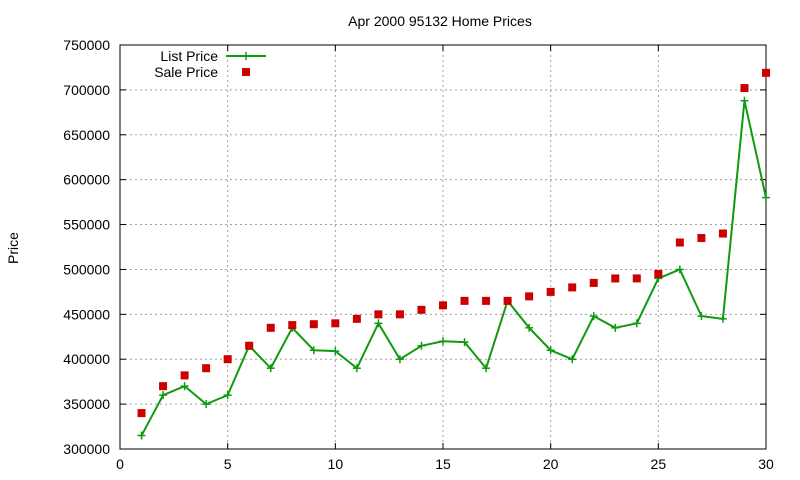 The image size is (800, 480). I want to click on x-tick-label: 30, so click(766, 464).